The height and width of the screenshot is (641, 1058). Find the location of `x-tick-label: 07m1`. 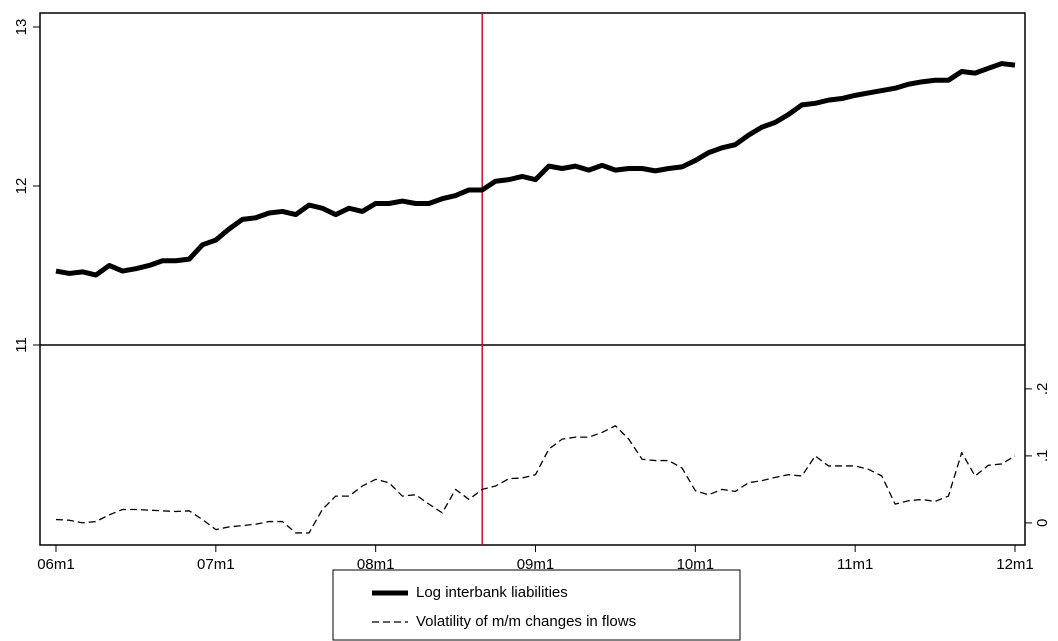

x-tick-label: 07m1 is located at coordinates (216, 564).